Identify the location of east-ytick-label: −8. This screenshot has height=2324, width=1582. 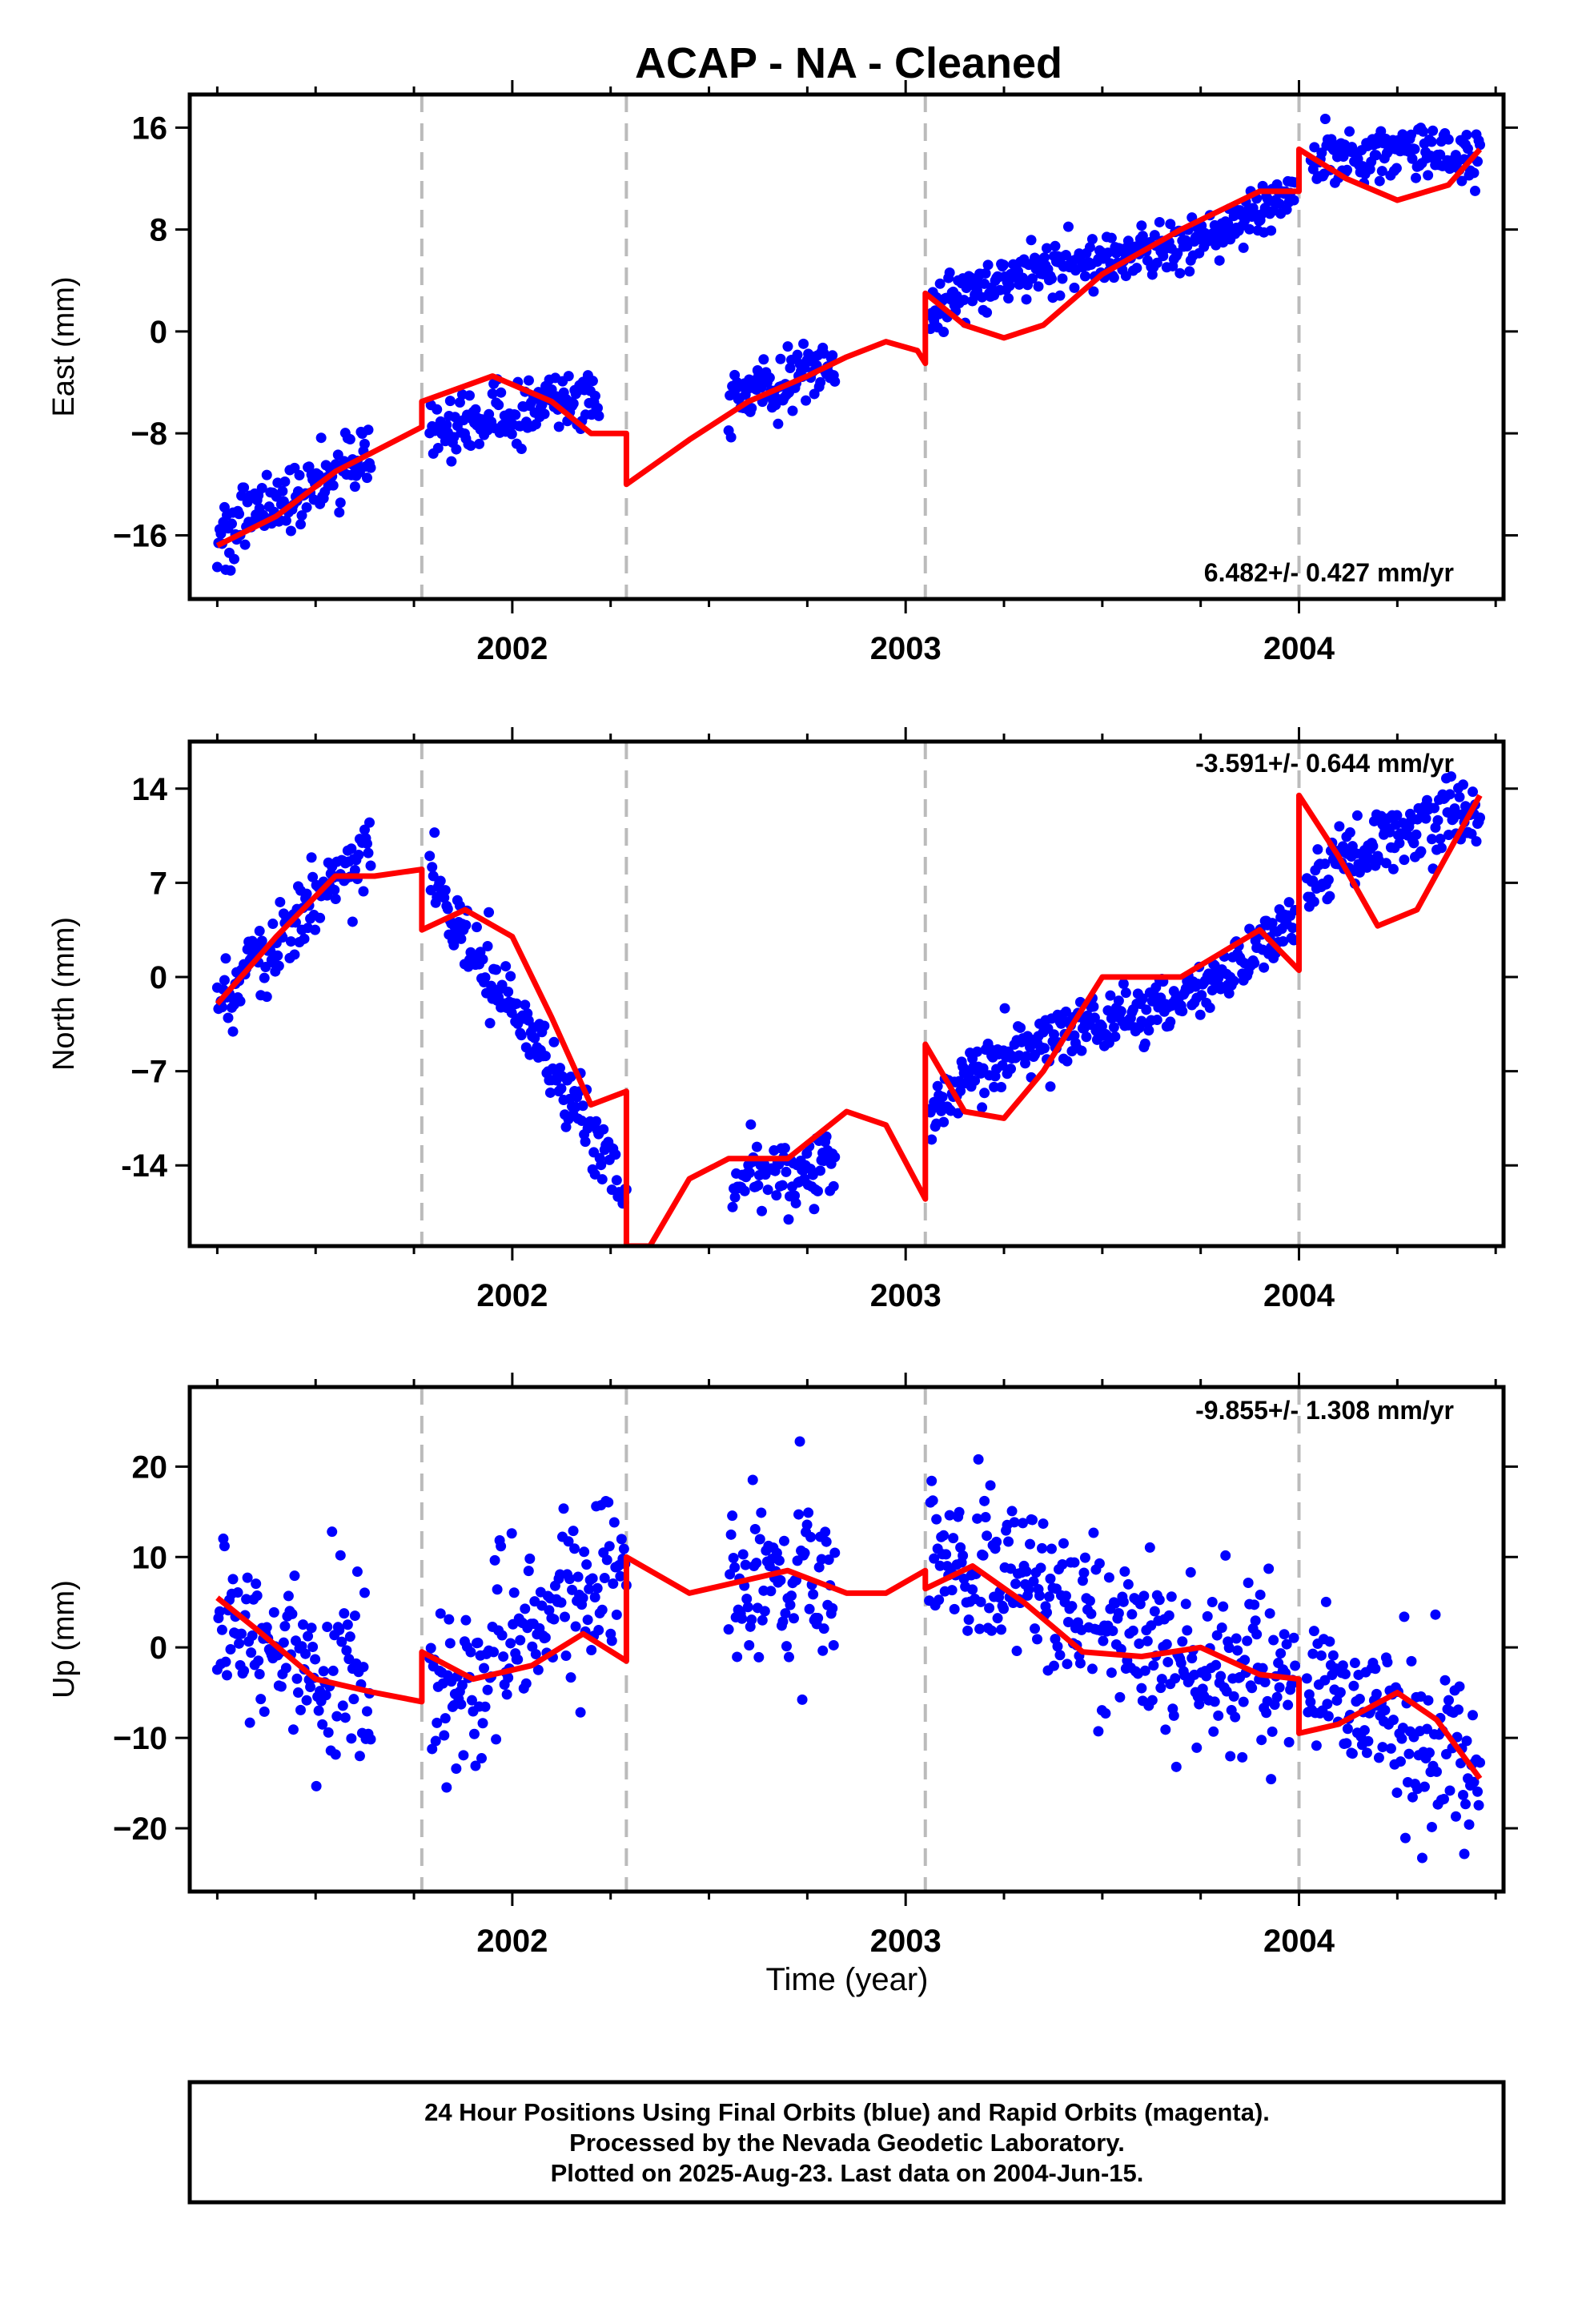
(148, 434).